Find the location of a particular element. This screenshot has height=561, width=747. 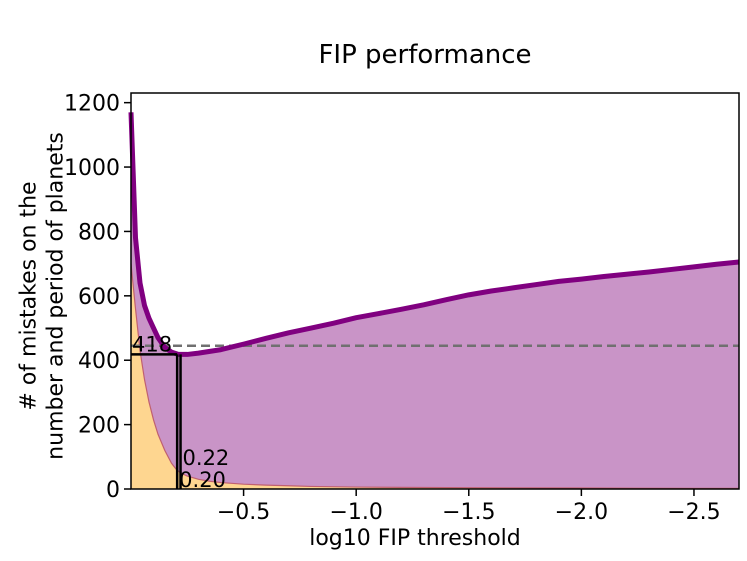

y-axis-label-line-2: number and period of planets is located at coordinates (55, 296).